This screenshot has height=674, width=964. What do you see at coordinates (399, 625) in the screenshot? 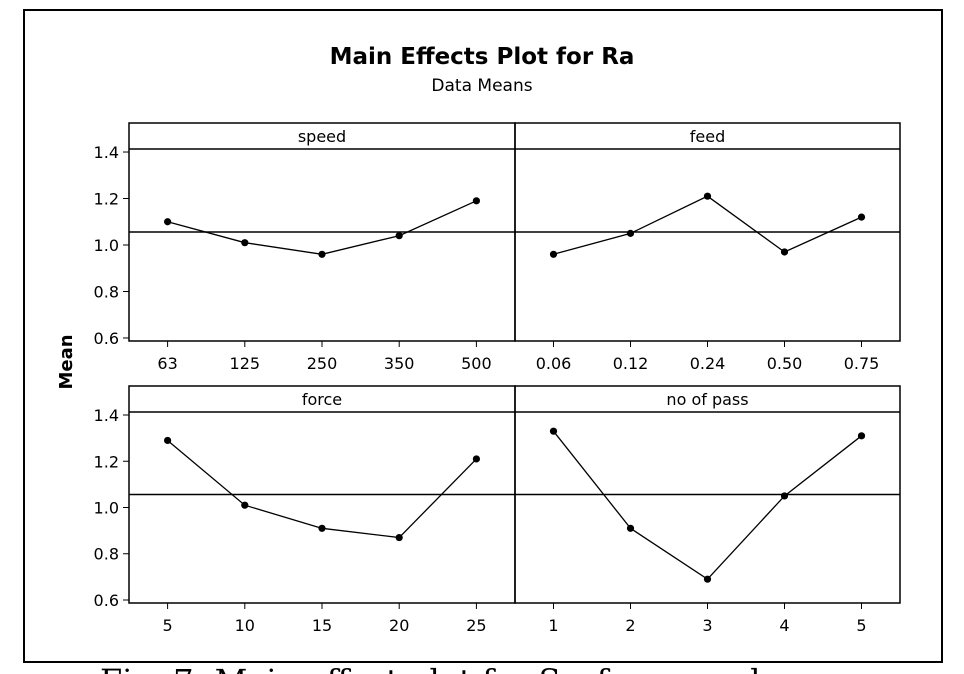
I see `x-tick-label: 20` at bounding box center [399, 625].